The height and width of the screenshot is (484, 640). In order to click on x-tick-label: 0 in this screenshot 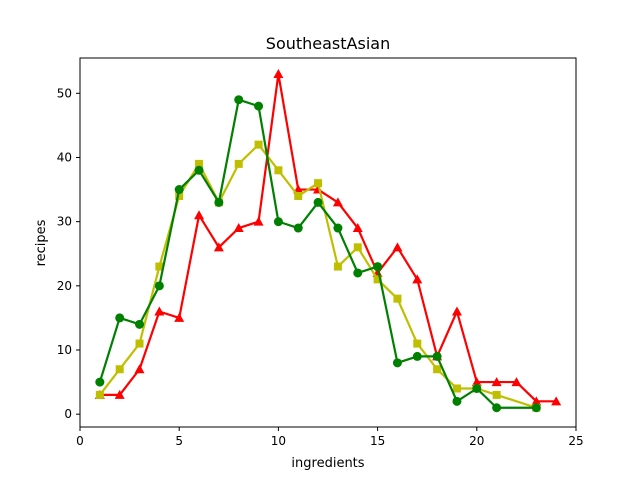, I will do `click(80, 441)`.